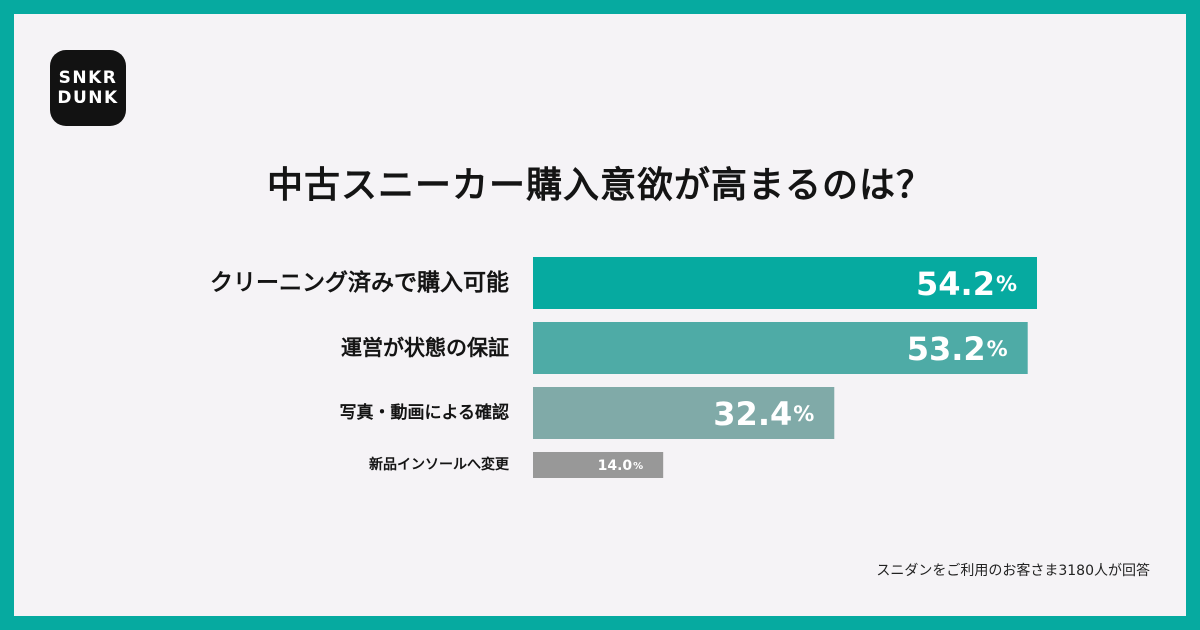  What do you see at coordinates (599, 185) in the screenshot?
I see `chart-title: 中古スニーカー購入意欲が高まるのは？` at bounding box center [599, 185].